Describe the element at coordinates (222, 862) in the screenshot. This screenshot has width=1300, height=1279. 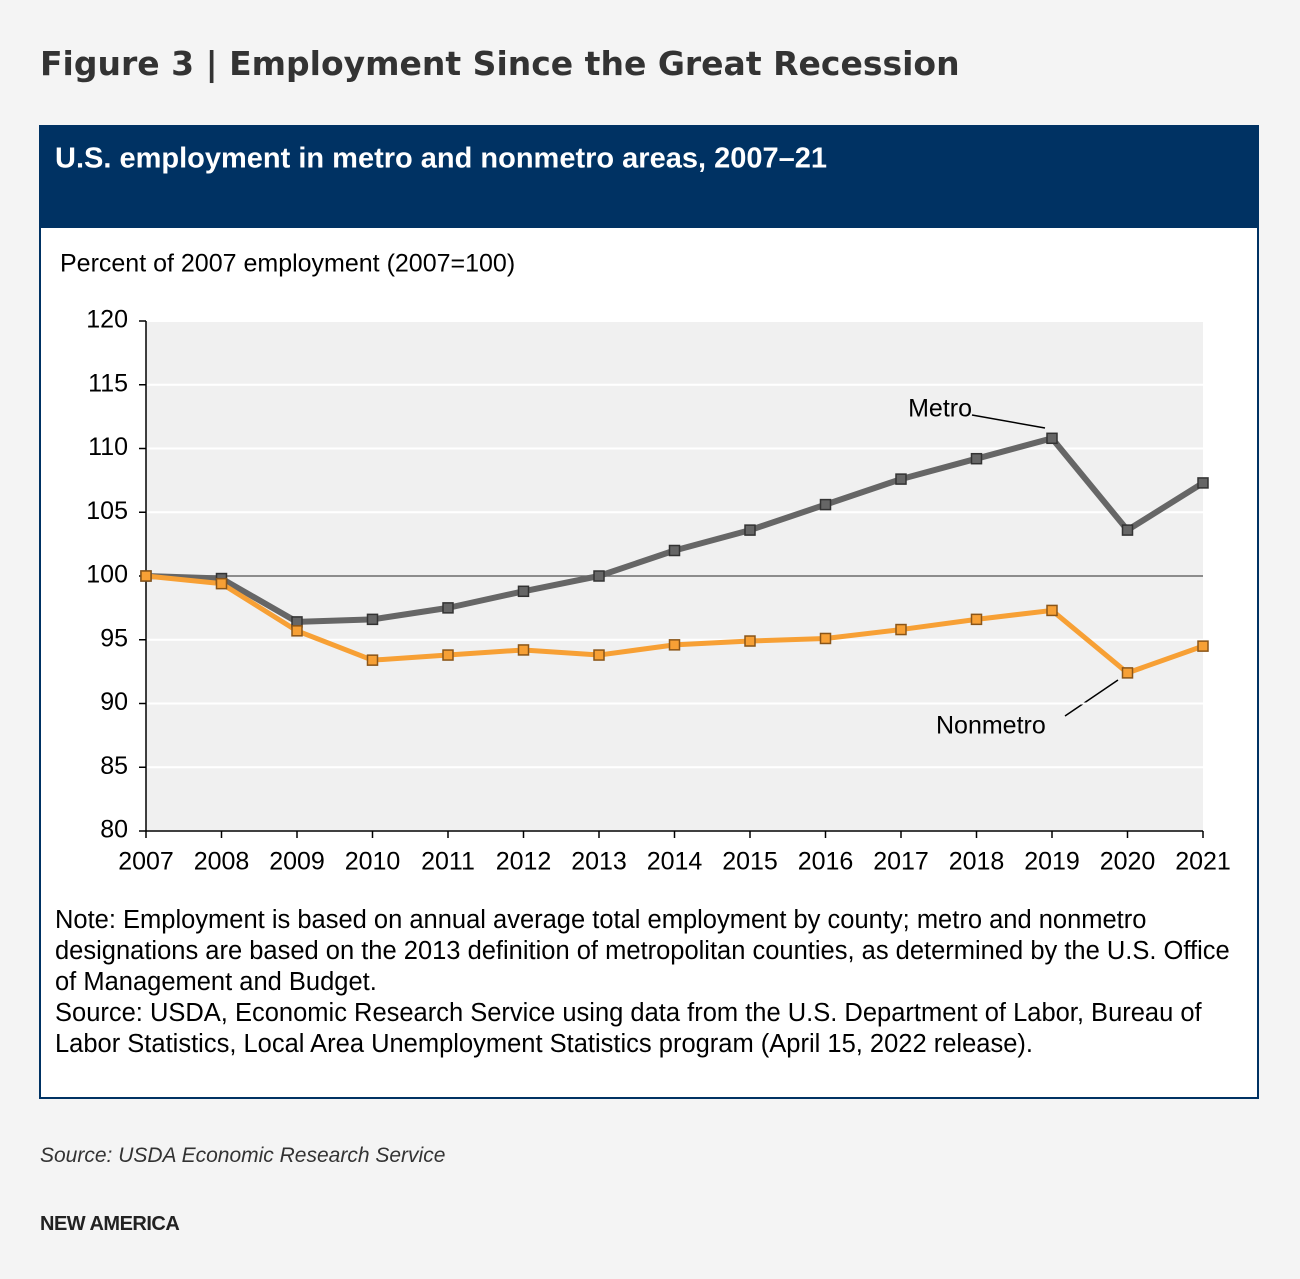
I see `x-tick-label: 2008` at that location.